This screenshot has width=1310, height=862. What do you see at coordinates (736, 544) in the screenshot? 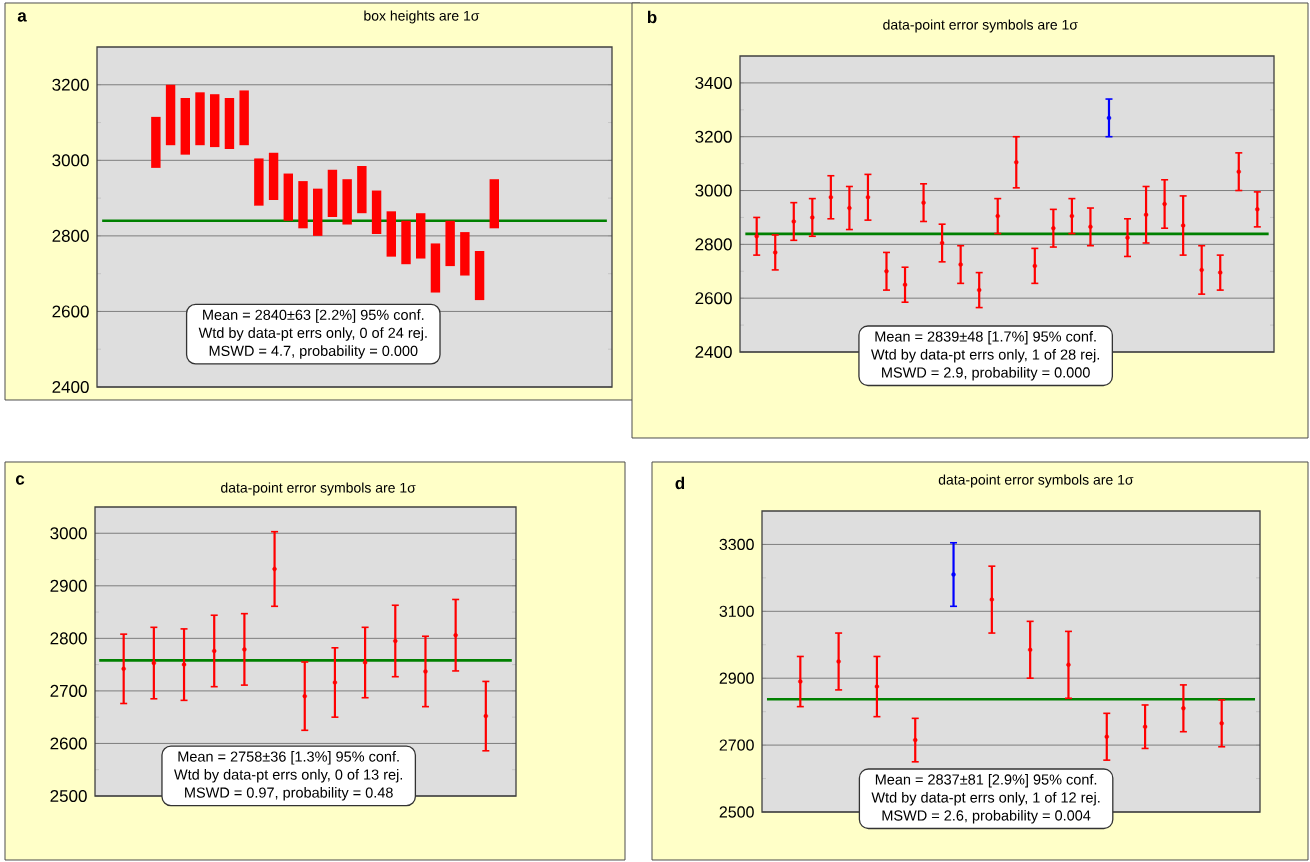
I see `y-tick-label: 3300` at bounding box center [736, 544].